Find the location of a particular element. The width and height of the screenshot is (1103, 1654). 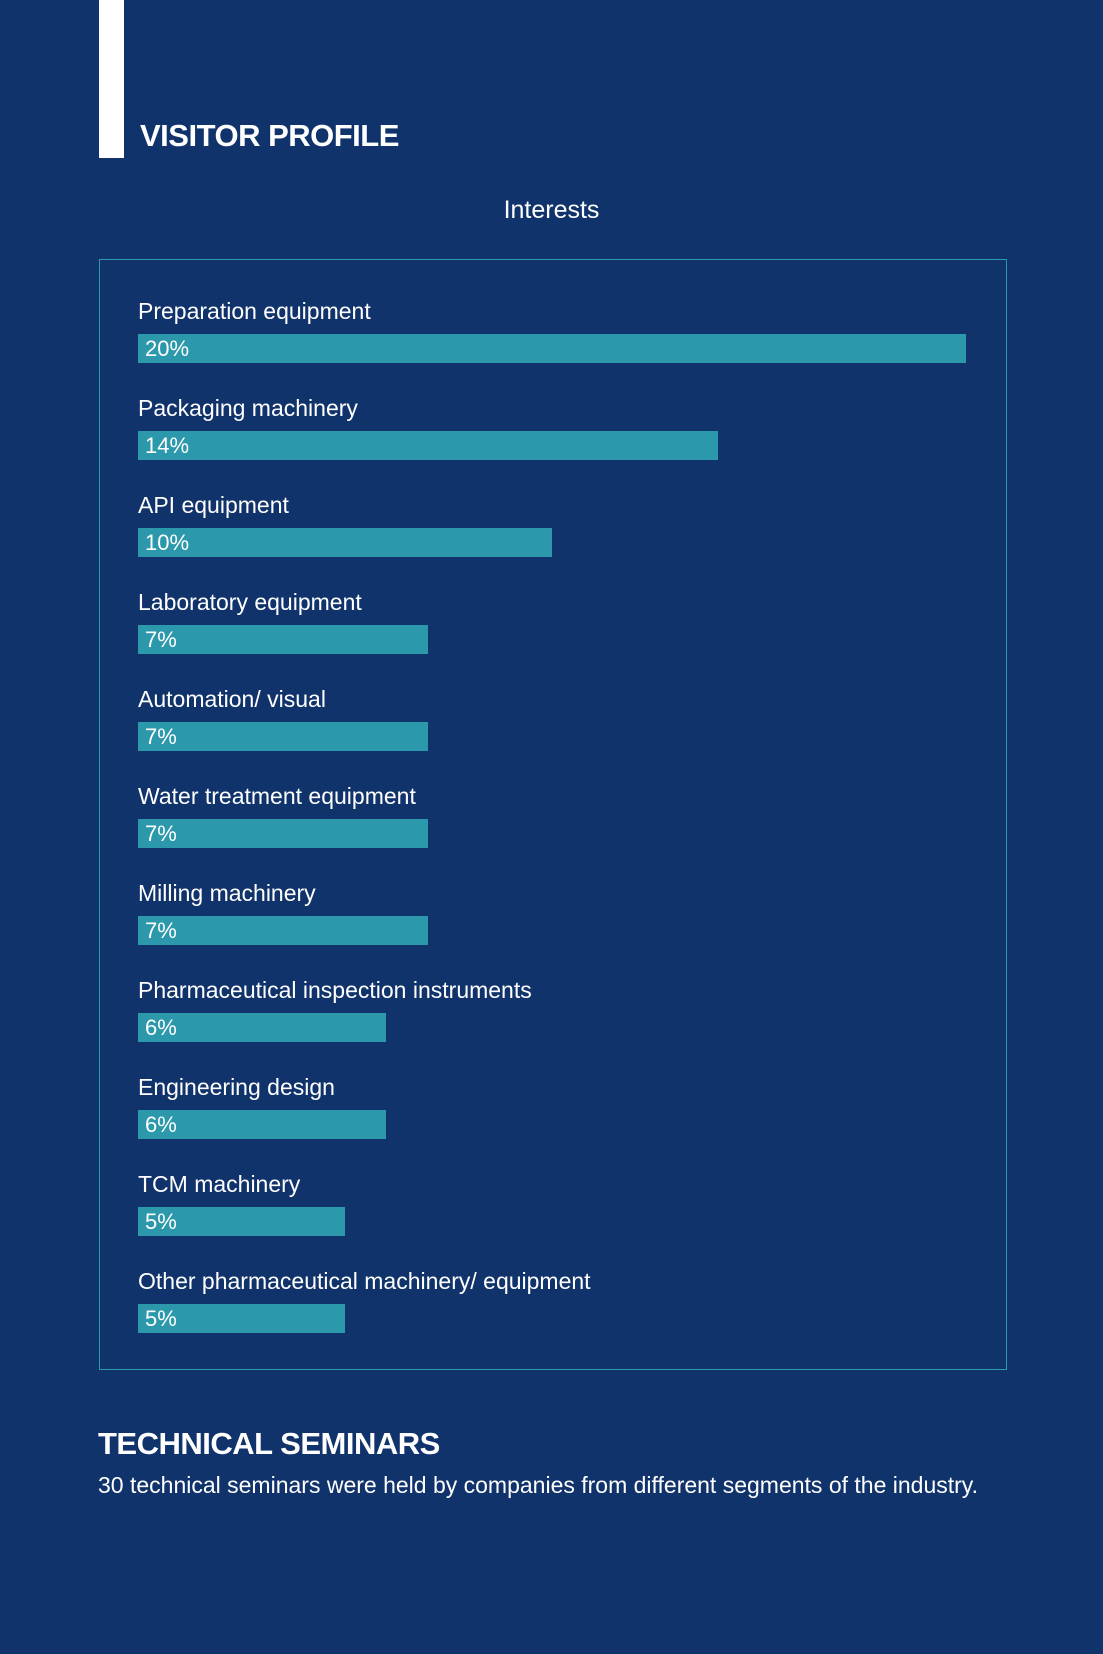

bar-label: Pharmaceutical inspection instruments is located at coordinates (335, 990).